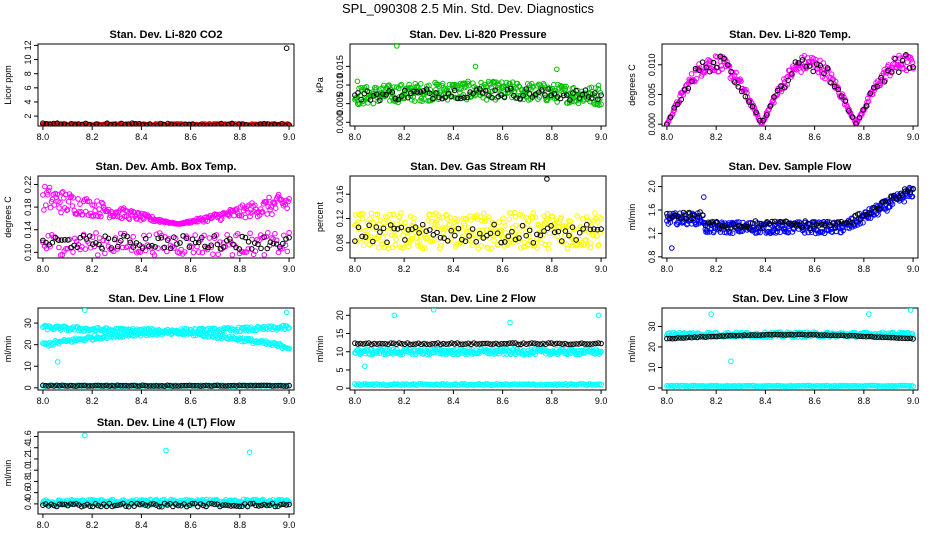  What do you see at coordinates (731, 361) in the screenshot?
I see `outlier-point` at bounding box center [731, 361].